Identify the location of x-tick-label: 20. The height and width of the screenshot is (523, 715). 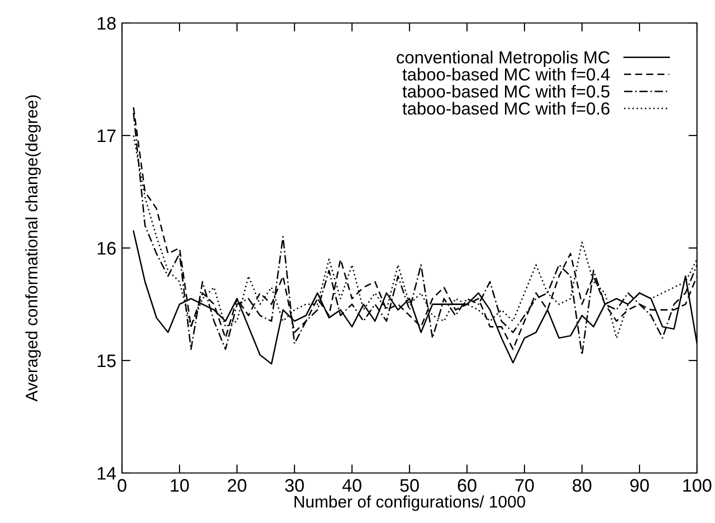
(237, 485).